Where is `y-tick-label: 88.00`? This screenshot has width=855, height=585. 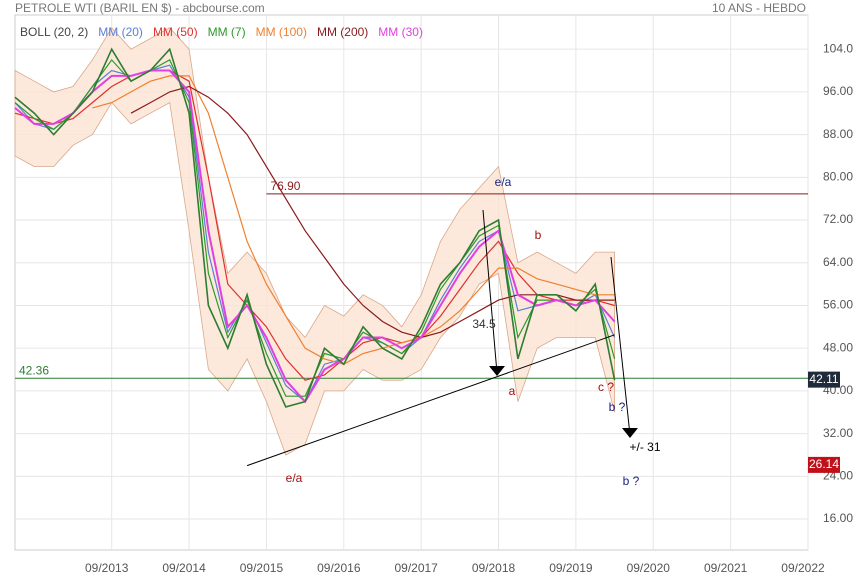
y-tick-label: 88.00 is located at coordinates (838, 134).